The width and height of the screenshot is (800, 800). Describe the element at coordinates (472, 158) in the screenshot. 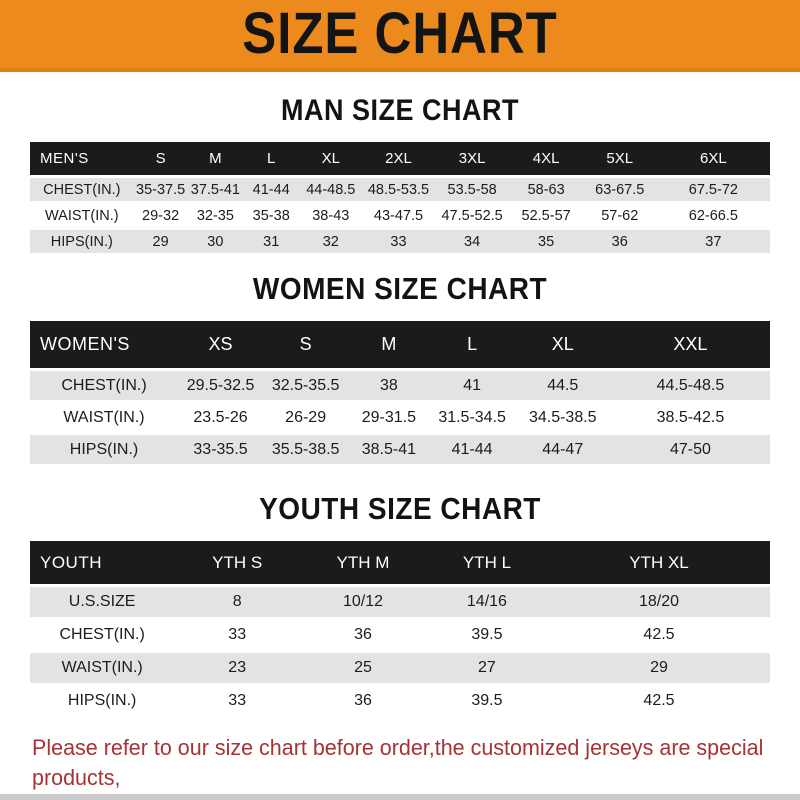

I see `men-column-header-3xl: 3XL` at that location.